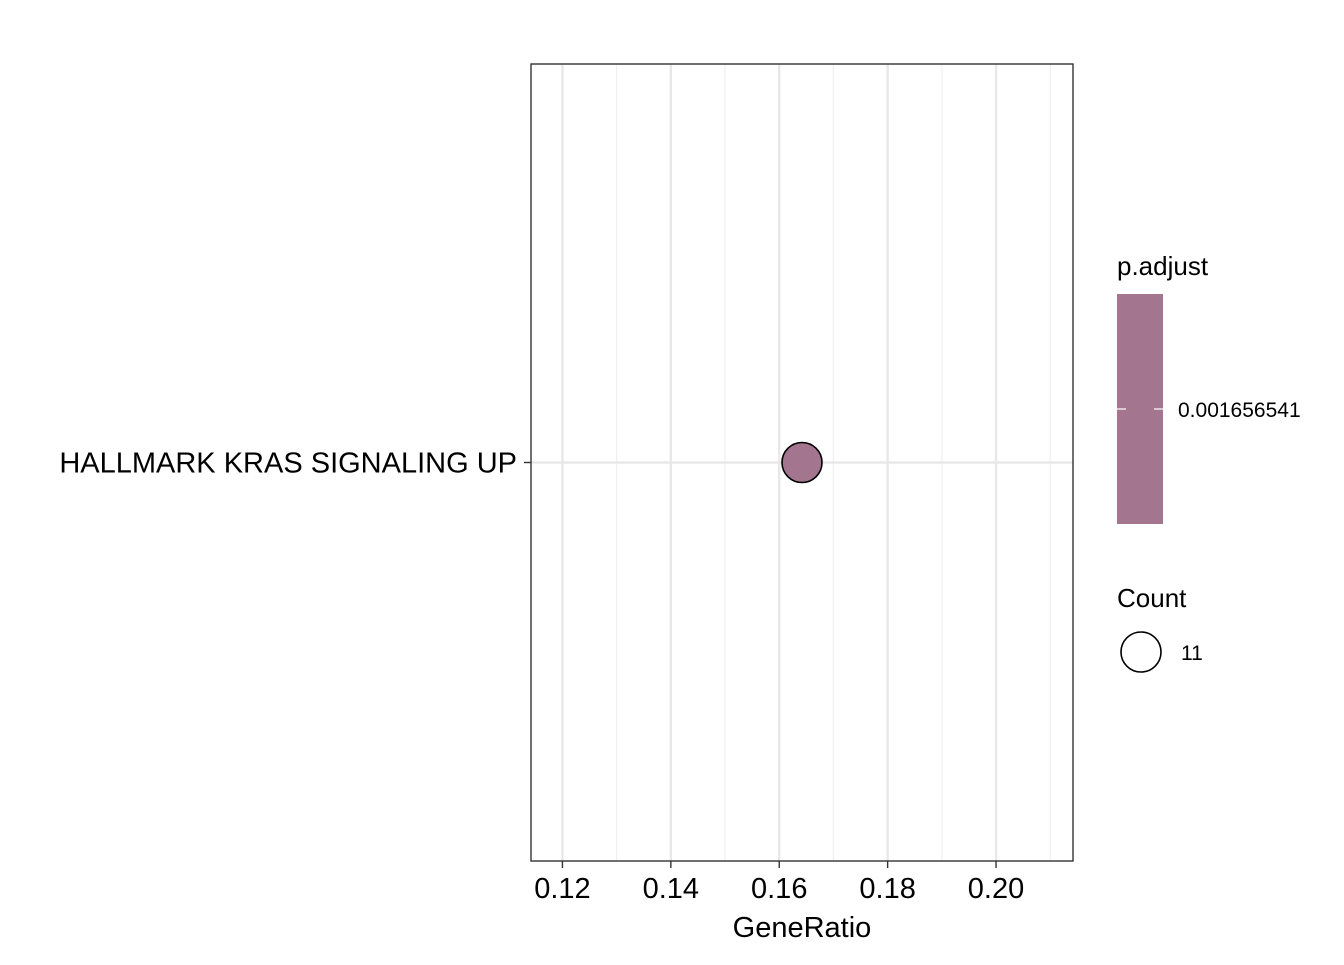 The image size is (1344, 965). I want to click on x-tick-label: 0.18, so click(887, 889).